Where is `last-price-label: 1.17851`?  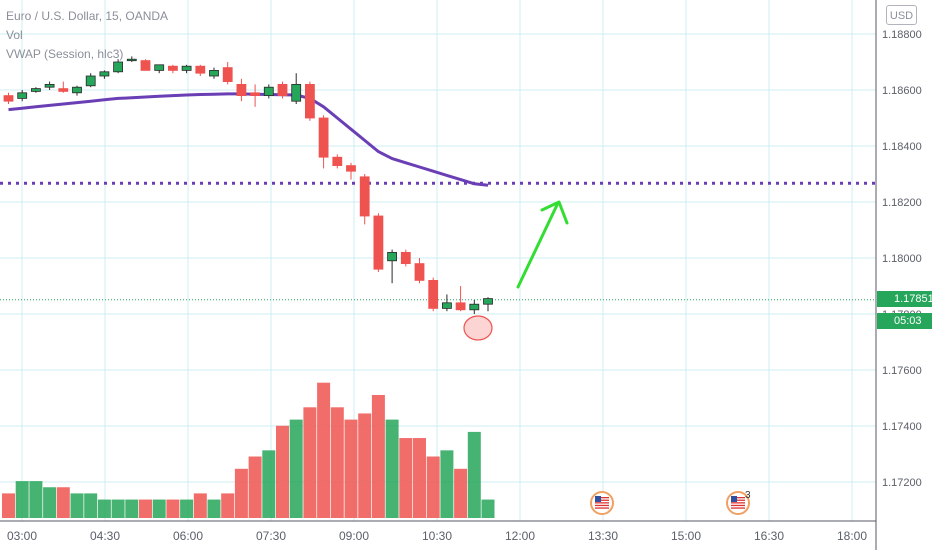 last-price-label: 1.17851 is located at coordinates (904, 299).